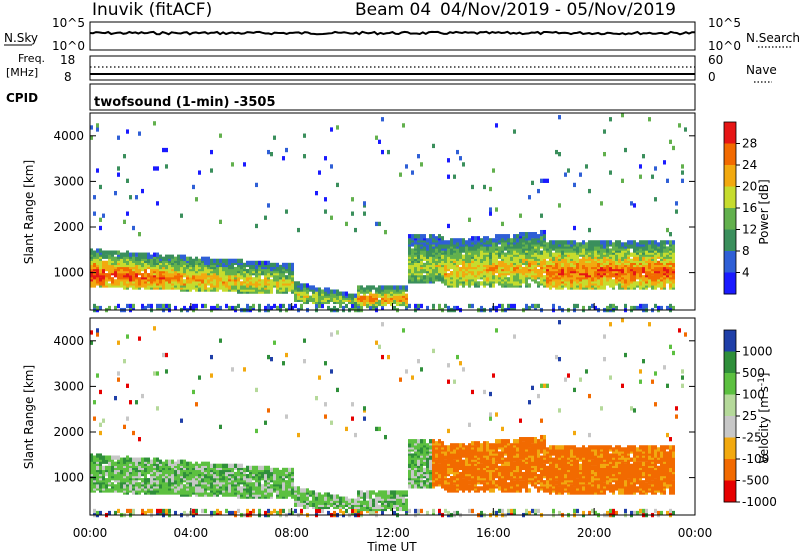 The image size is (800, 554). Describe the element at coordinates (22, 72) in the screenshot. I see `freq-unit: [MHz]` at that location.